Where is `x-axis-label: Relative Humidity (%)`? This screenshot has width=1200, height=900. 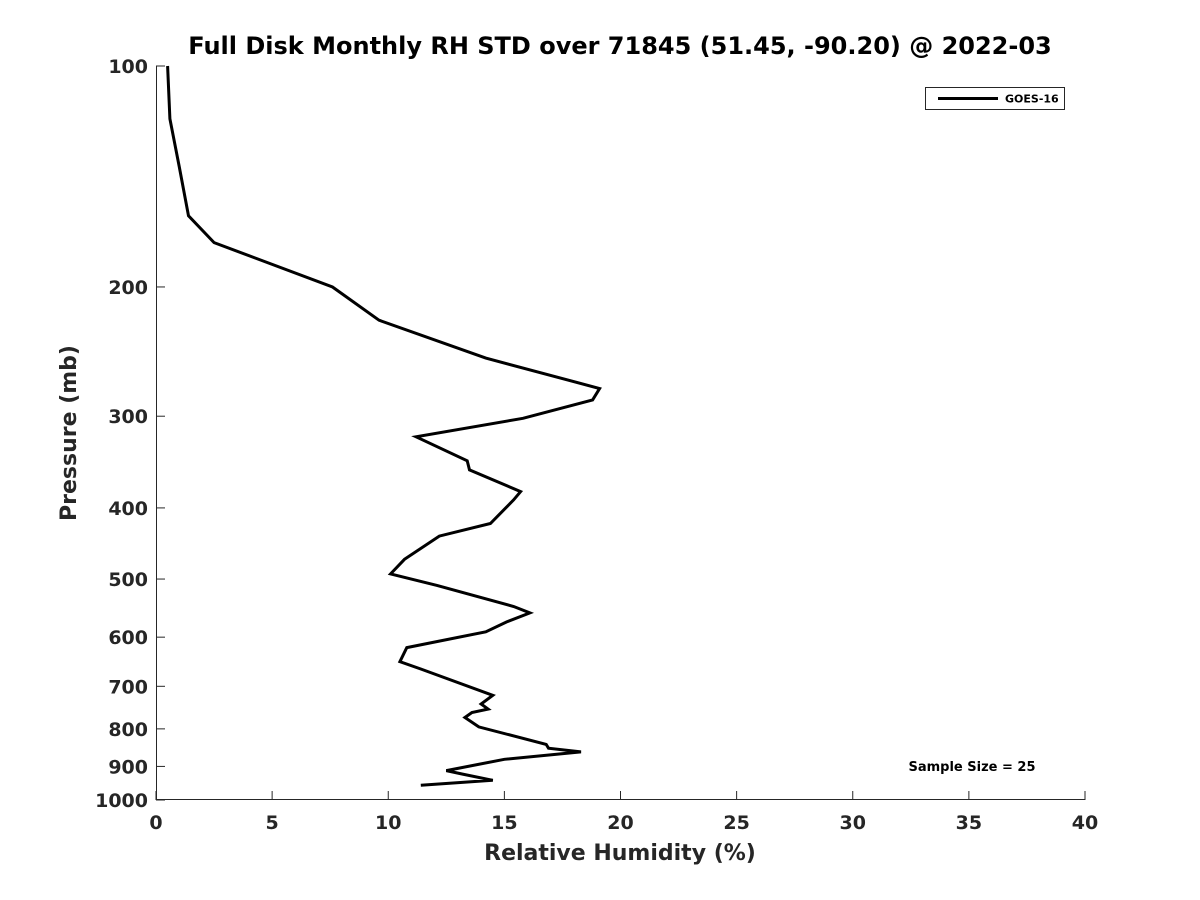
x-axis-label: Relative Humidity (%) is located at coordinates (620, 853).